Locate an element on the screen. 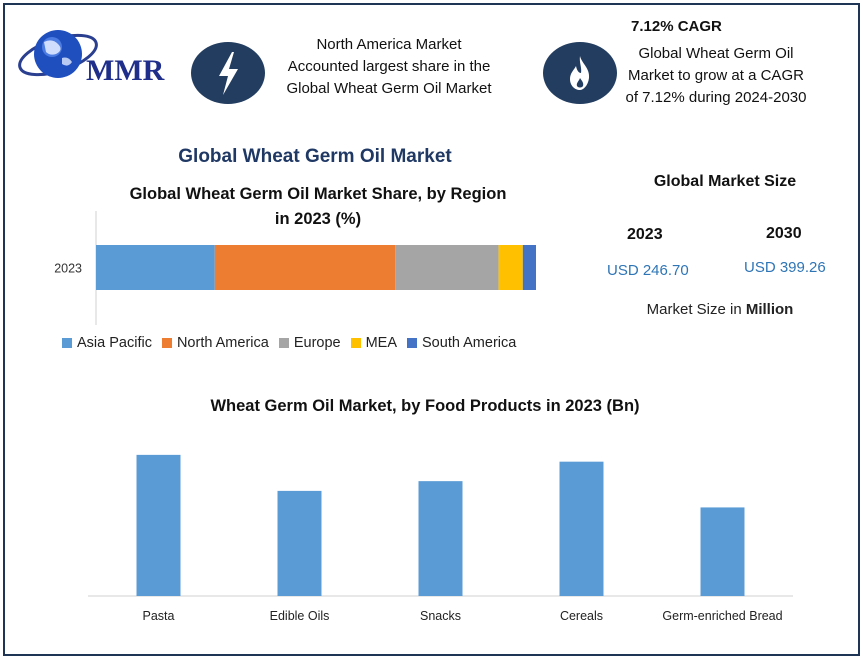 The width and height of the screenshot is (863, 659). highlight-right-icon-badge is located at coordinates (580, 73).